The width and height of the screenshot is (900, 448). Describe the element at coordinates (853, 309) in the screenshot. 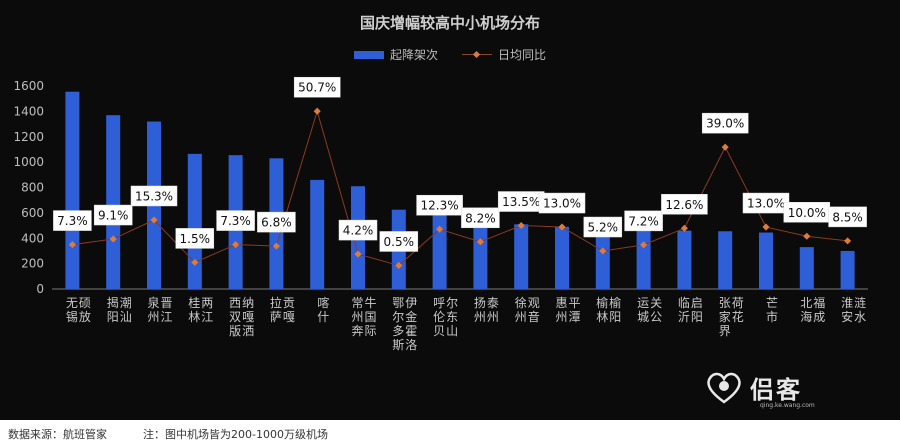

I see `x-tick-label: 淮安涟水` at that location.